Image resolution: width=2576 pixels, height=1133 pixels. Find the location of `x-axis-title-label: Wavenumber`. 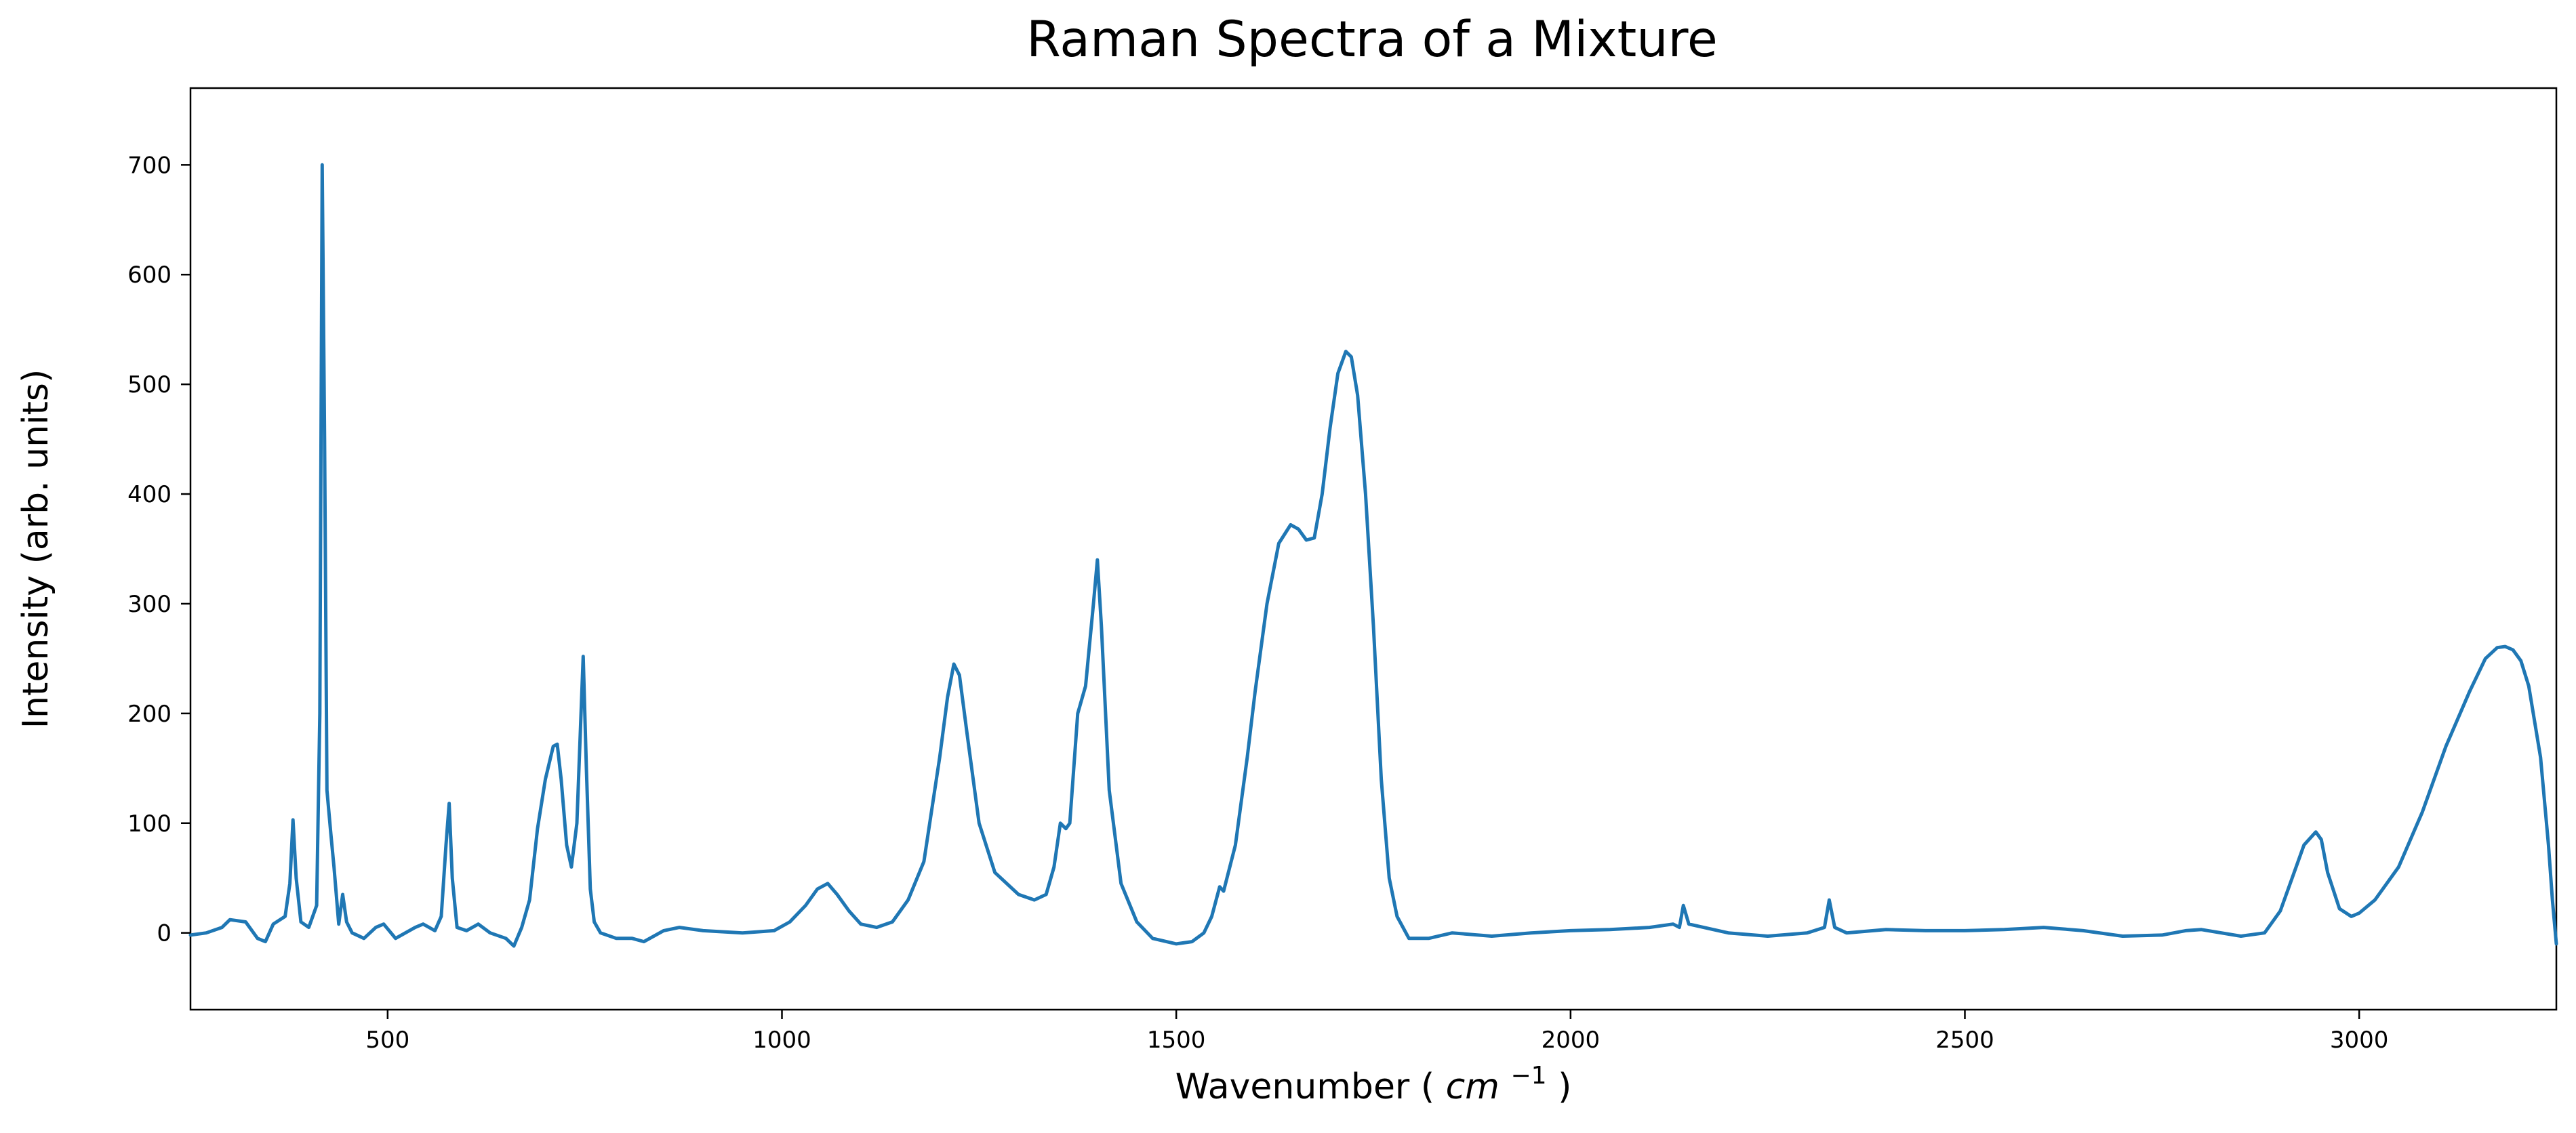

x-axis-title-label: Wavenumber is located at coordinates (1292, 1087).